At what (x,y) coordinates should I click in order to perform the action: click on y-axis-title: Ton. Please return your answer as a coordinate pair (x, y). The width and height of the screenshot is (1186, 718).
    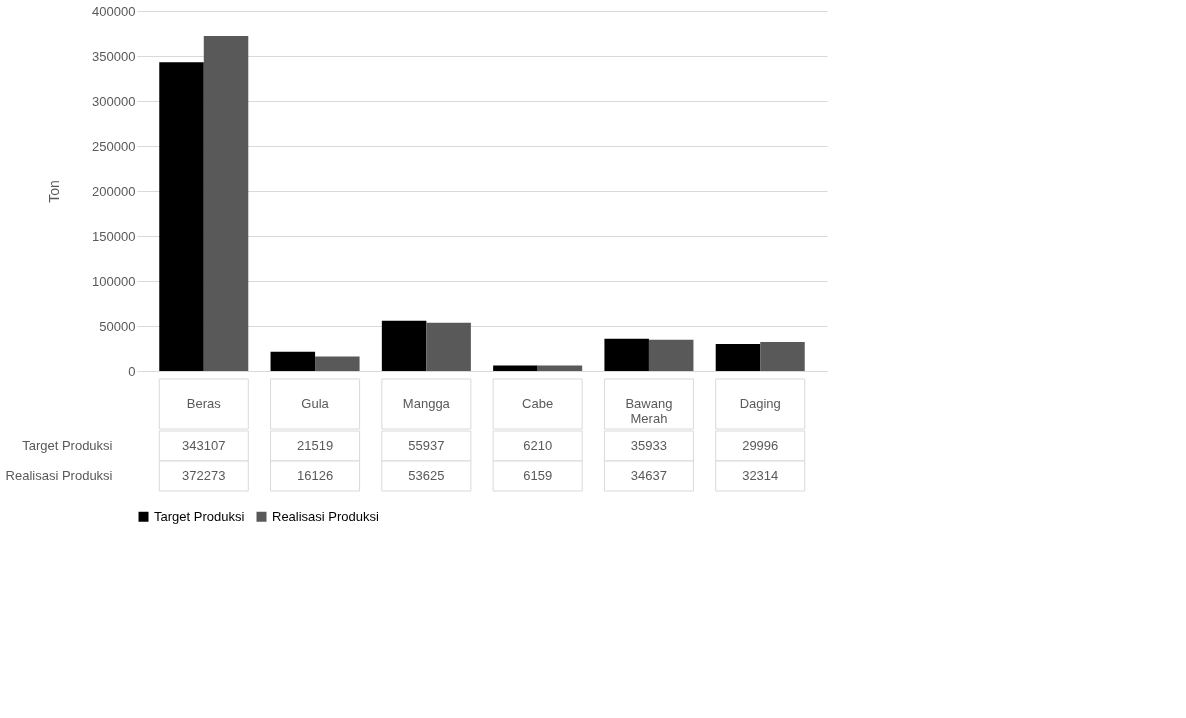
    Looking at the image, I should click on (54, 191).